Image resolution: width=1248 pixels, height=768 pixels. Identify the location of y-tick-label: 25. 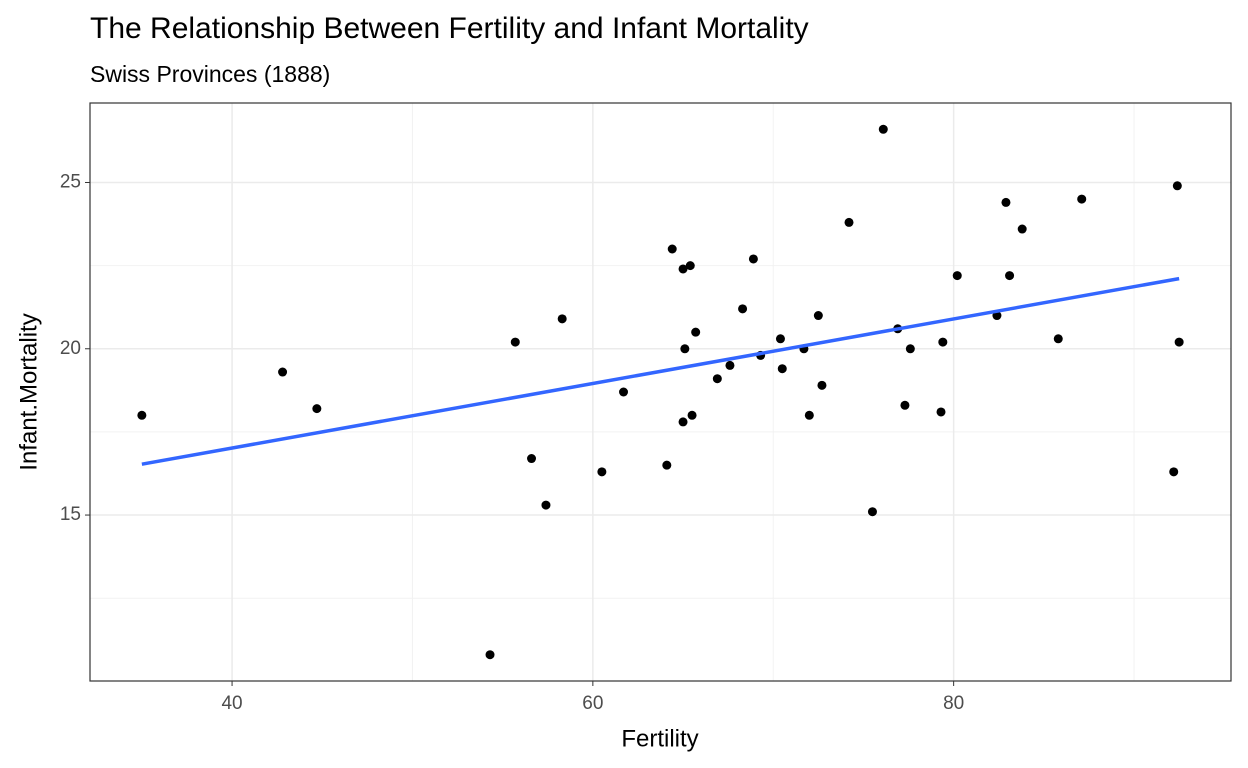
(70, 181).